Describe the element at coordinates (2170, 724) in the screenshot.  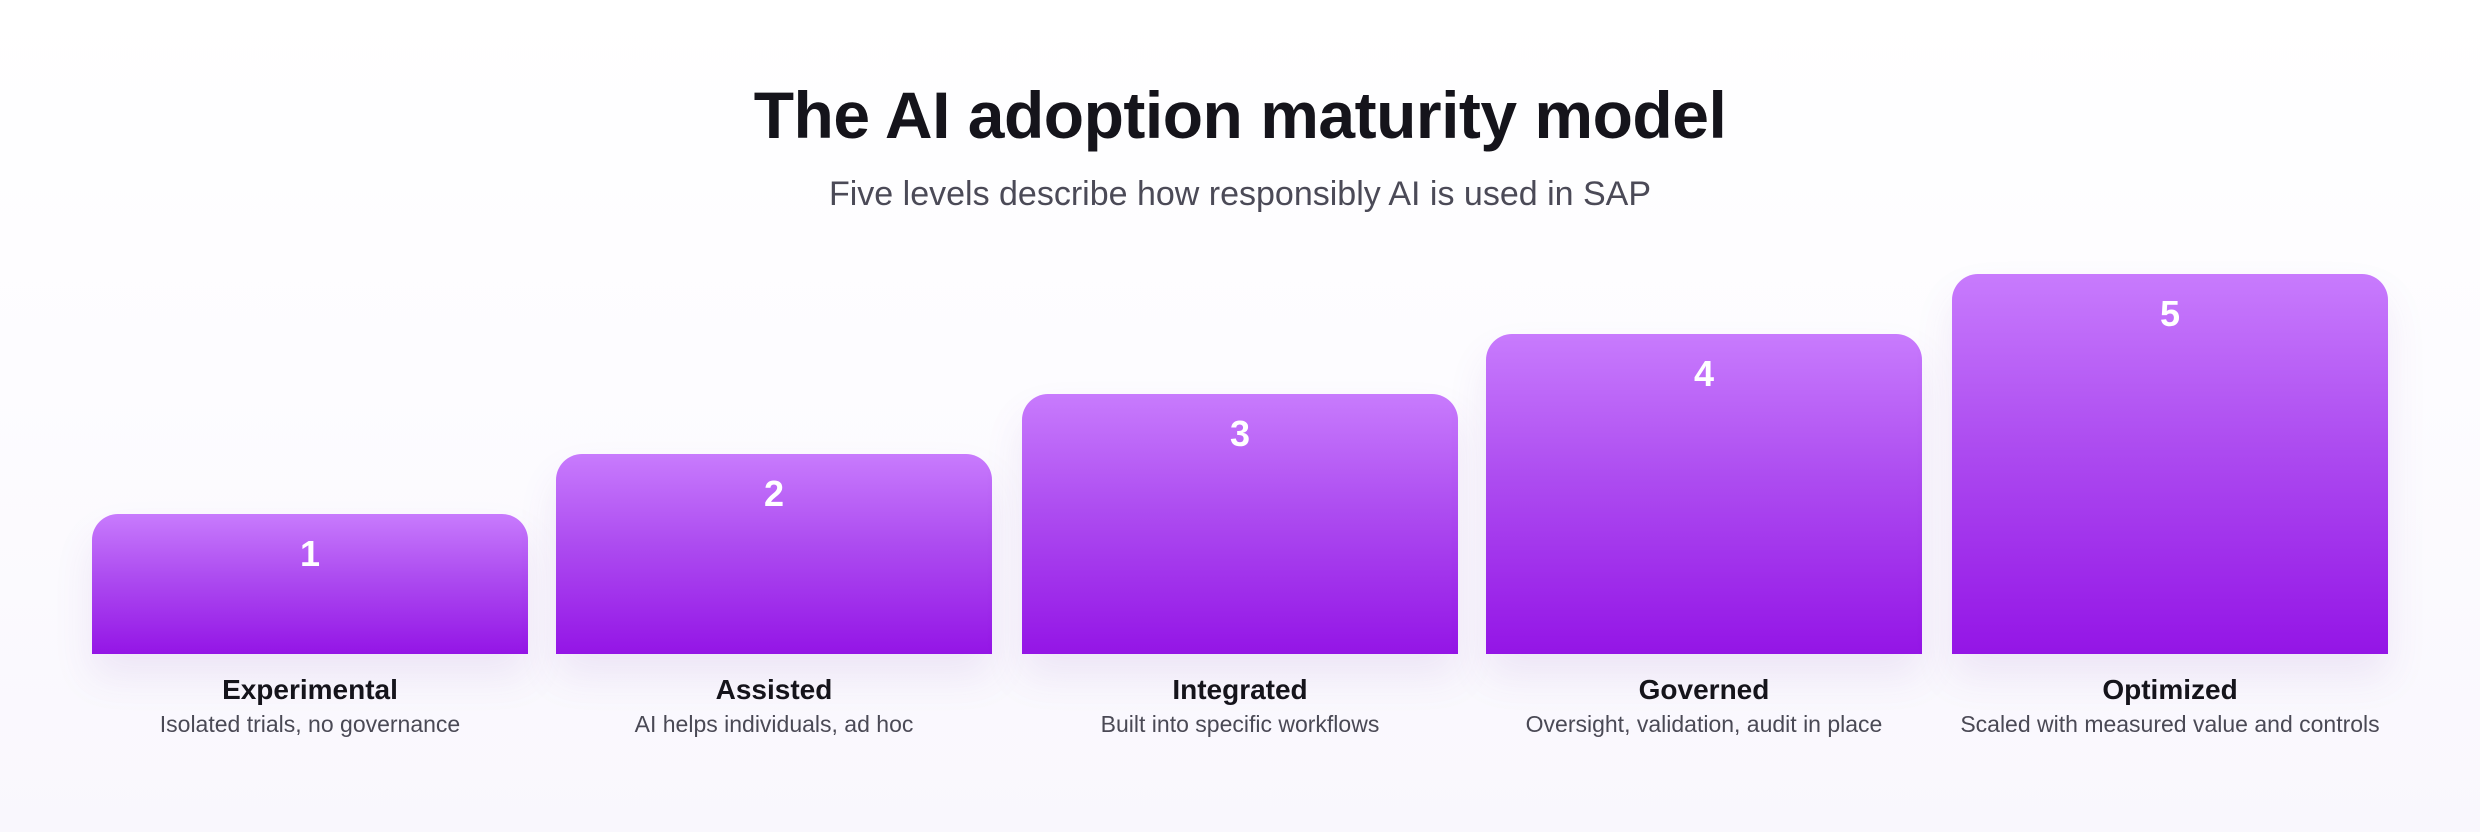
I see `level-description: Scaled with measured value and controls` at that location.